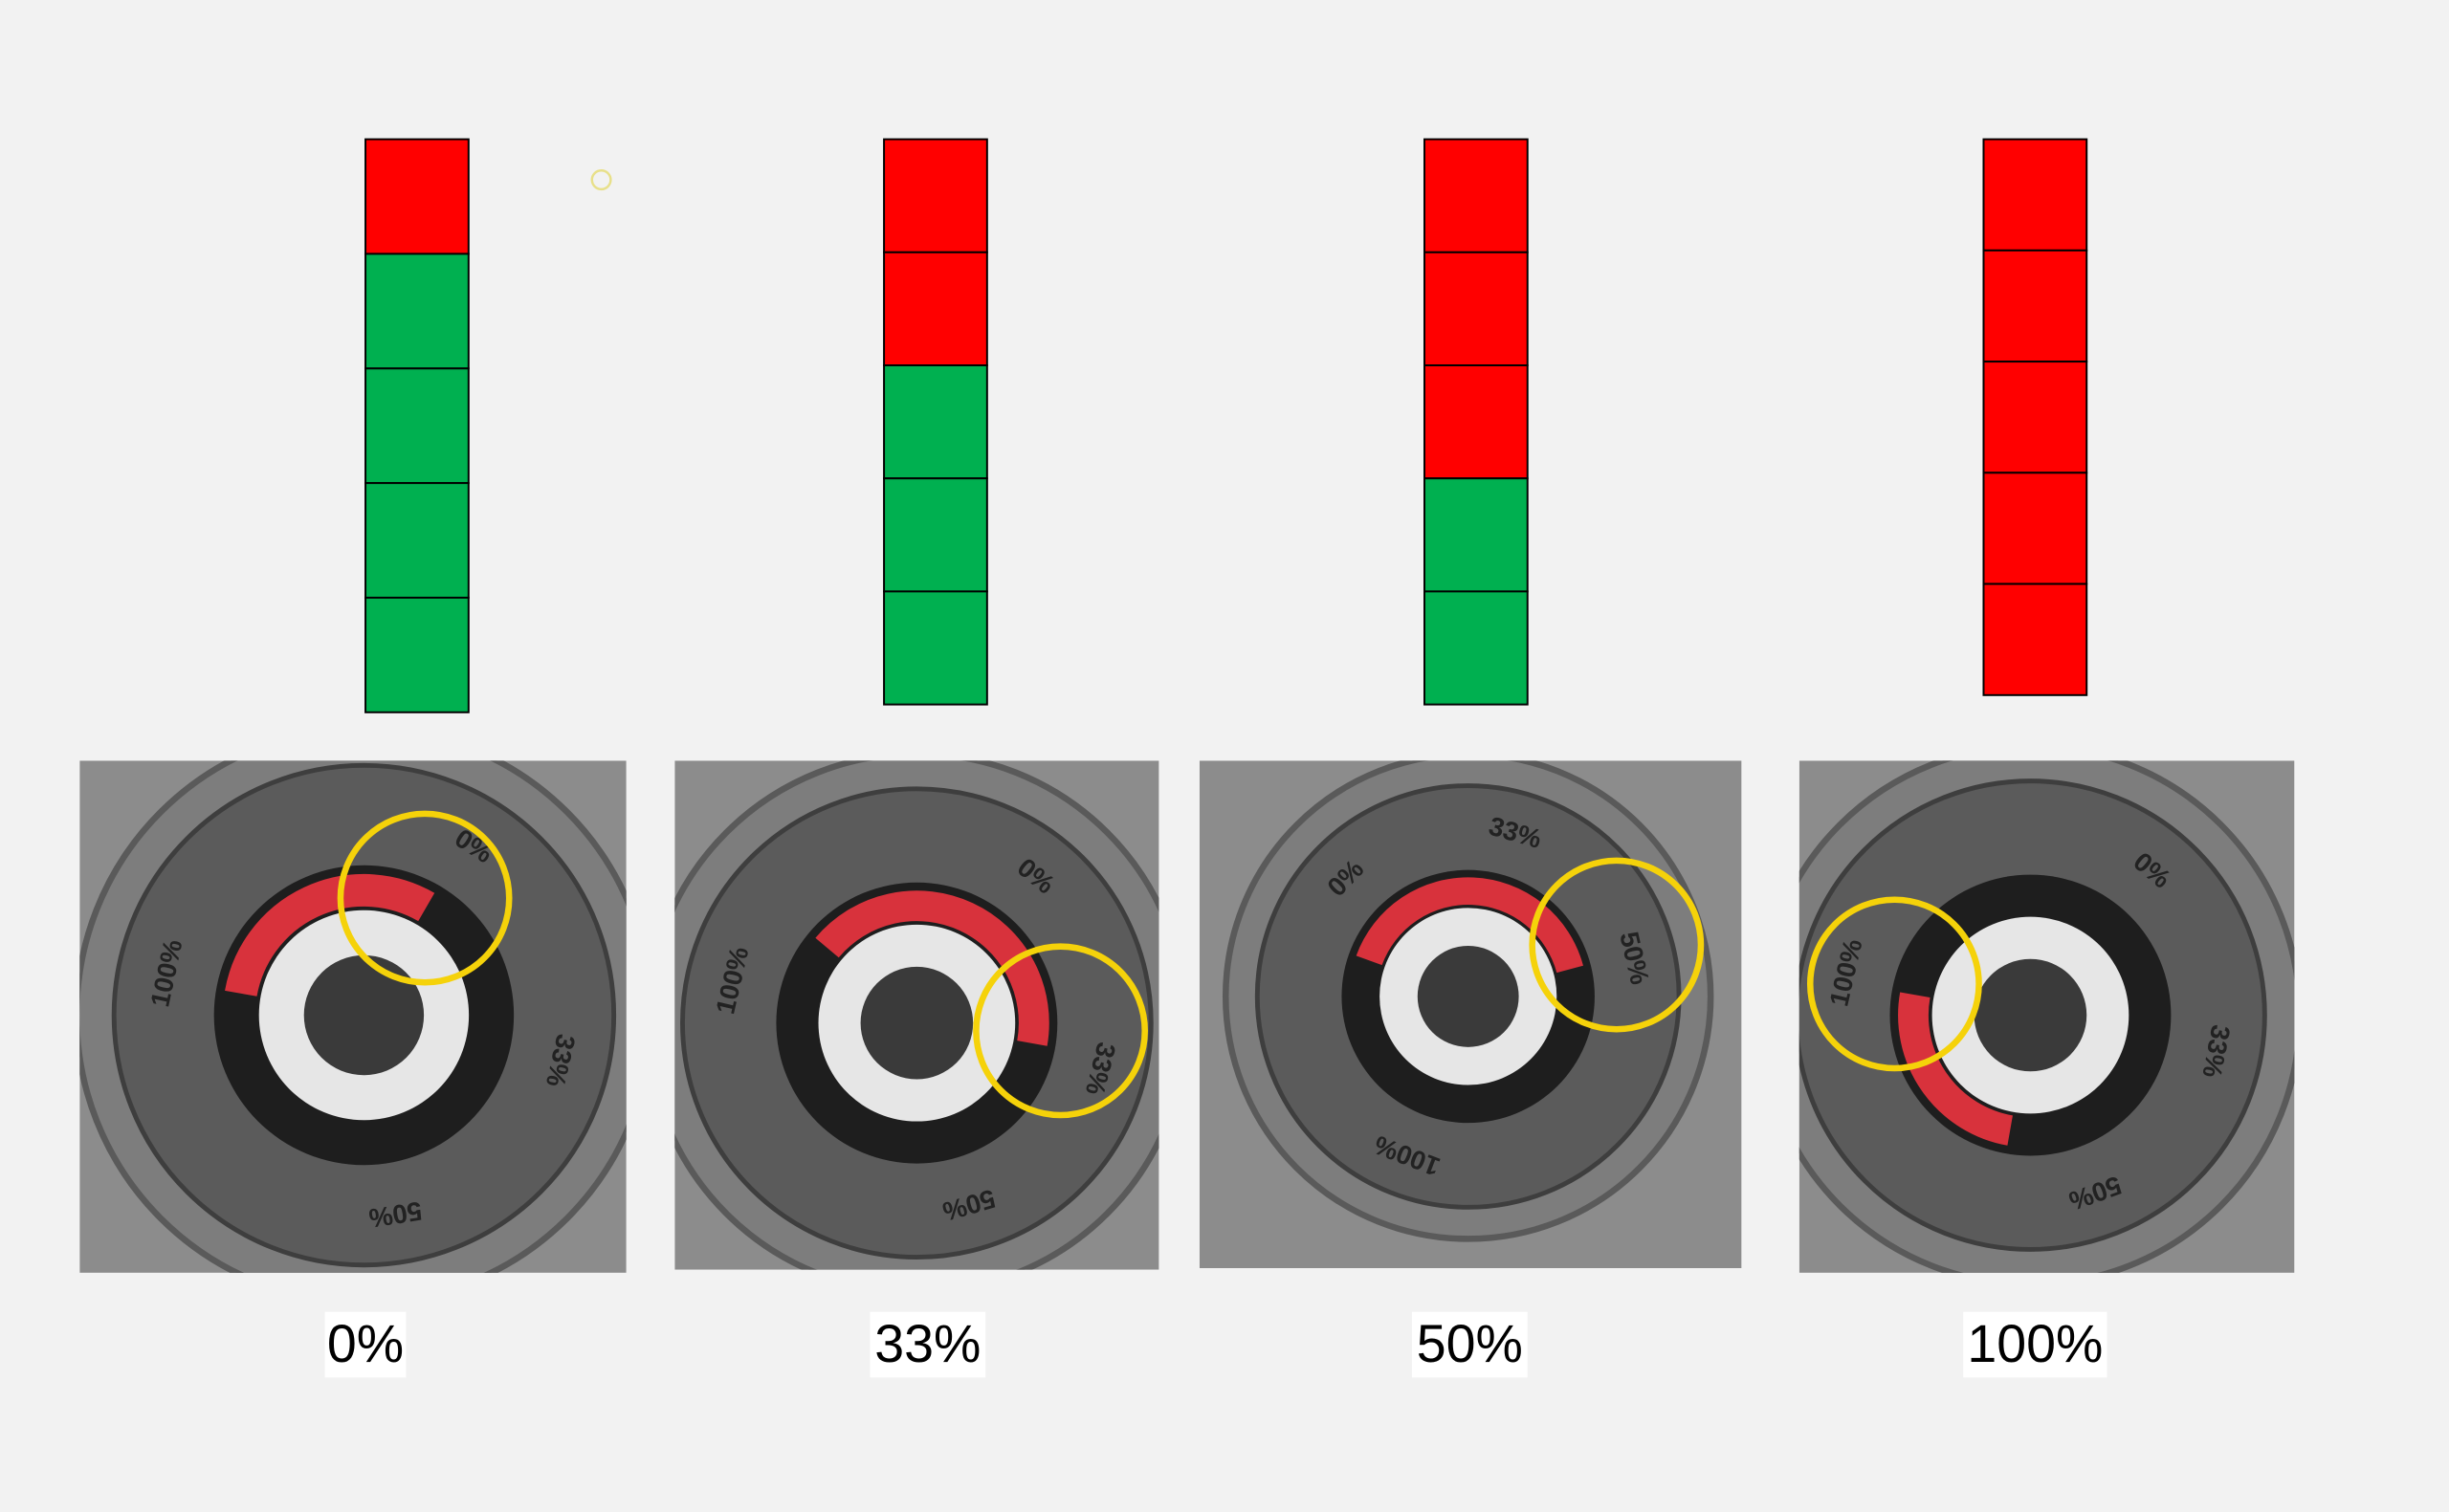  I want to click on caption: 50%, so click(1470, 1343).